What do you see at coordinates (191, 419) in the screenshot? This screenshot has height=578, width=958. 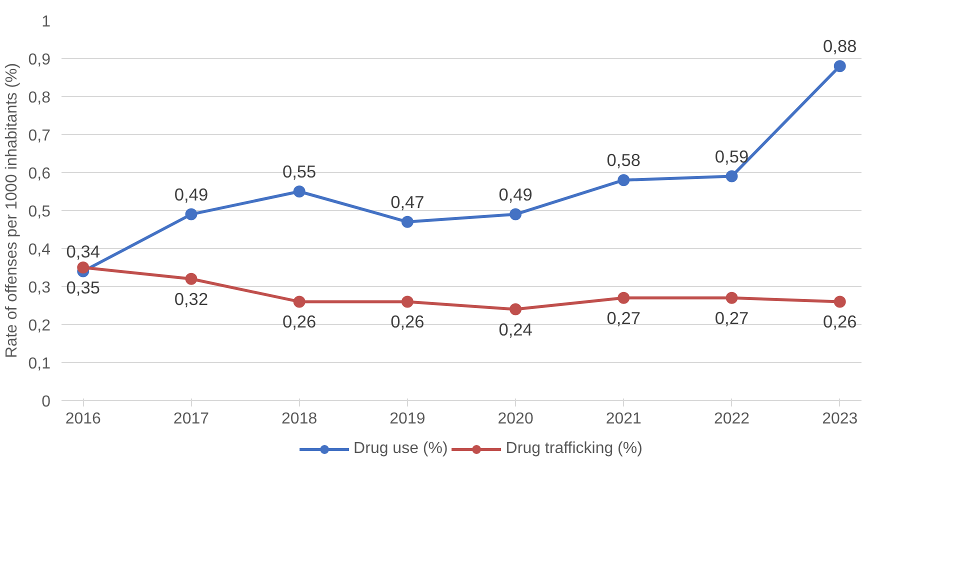 I see `x-tick-label: 2017` at bounding box center [191, 419].